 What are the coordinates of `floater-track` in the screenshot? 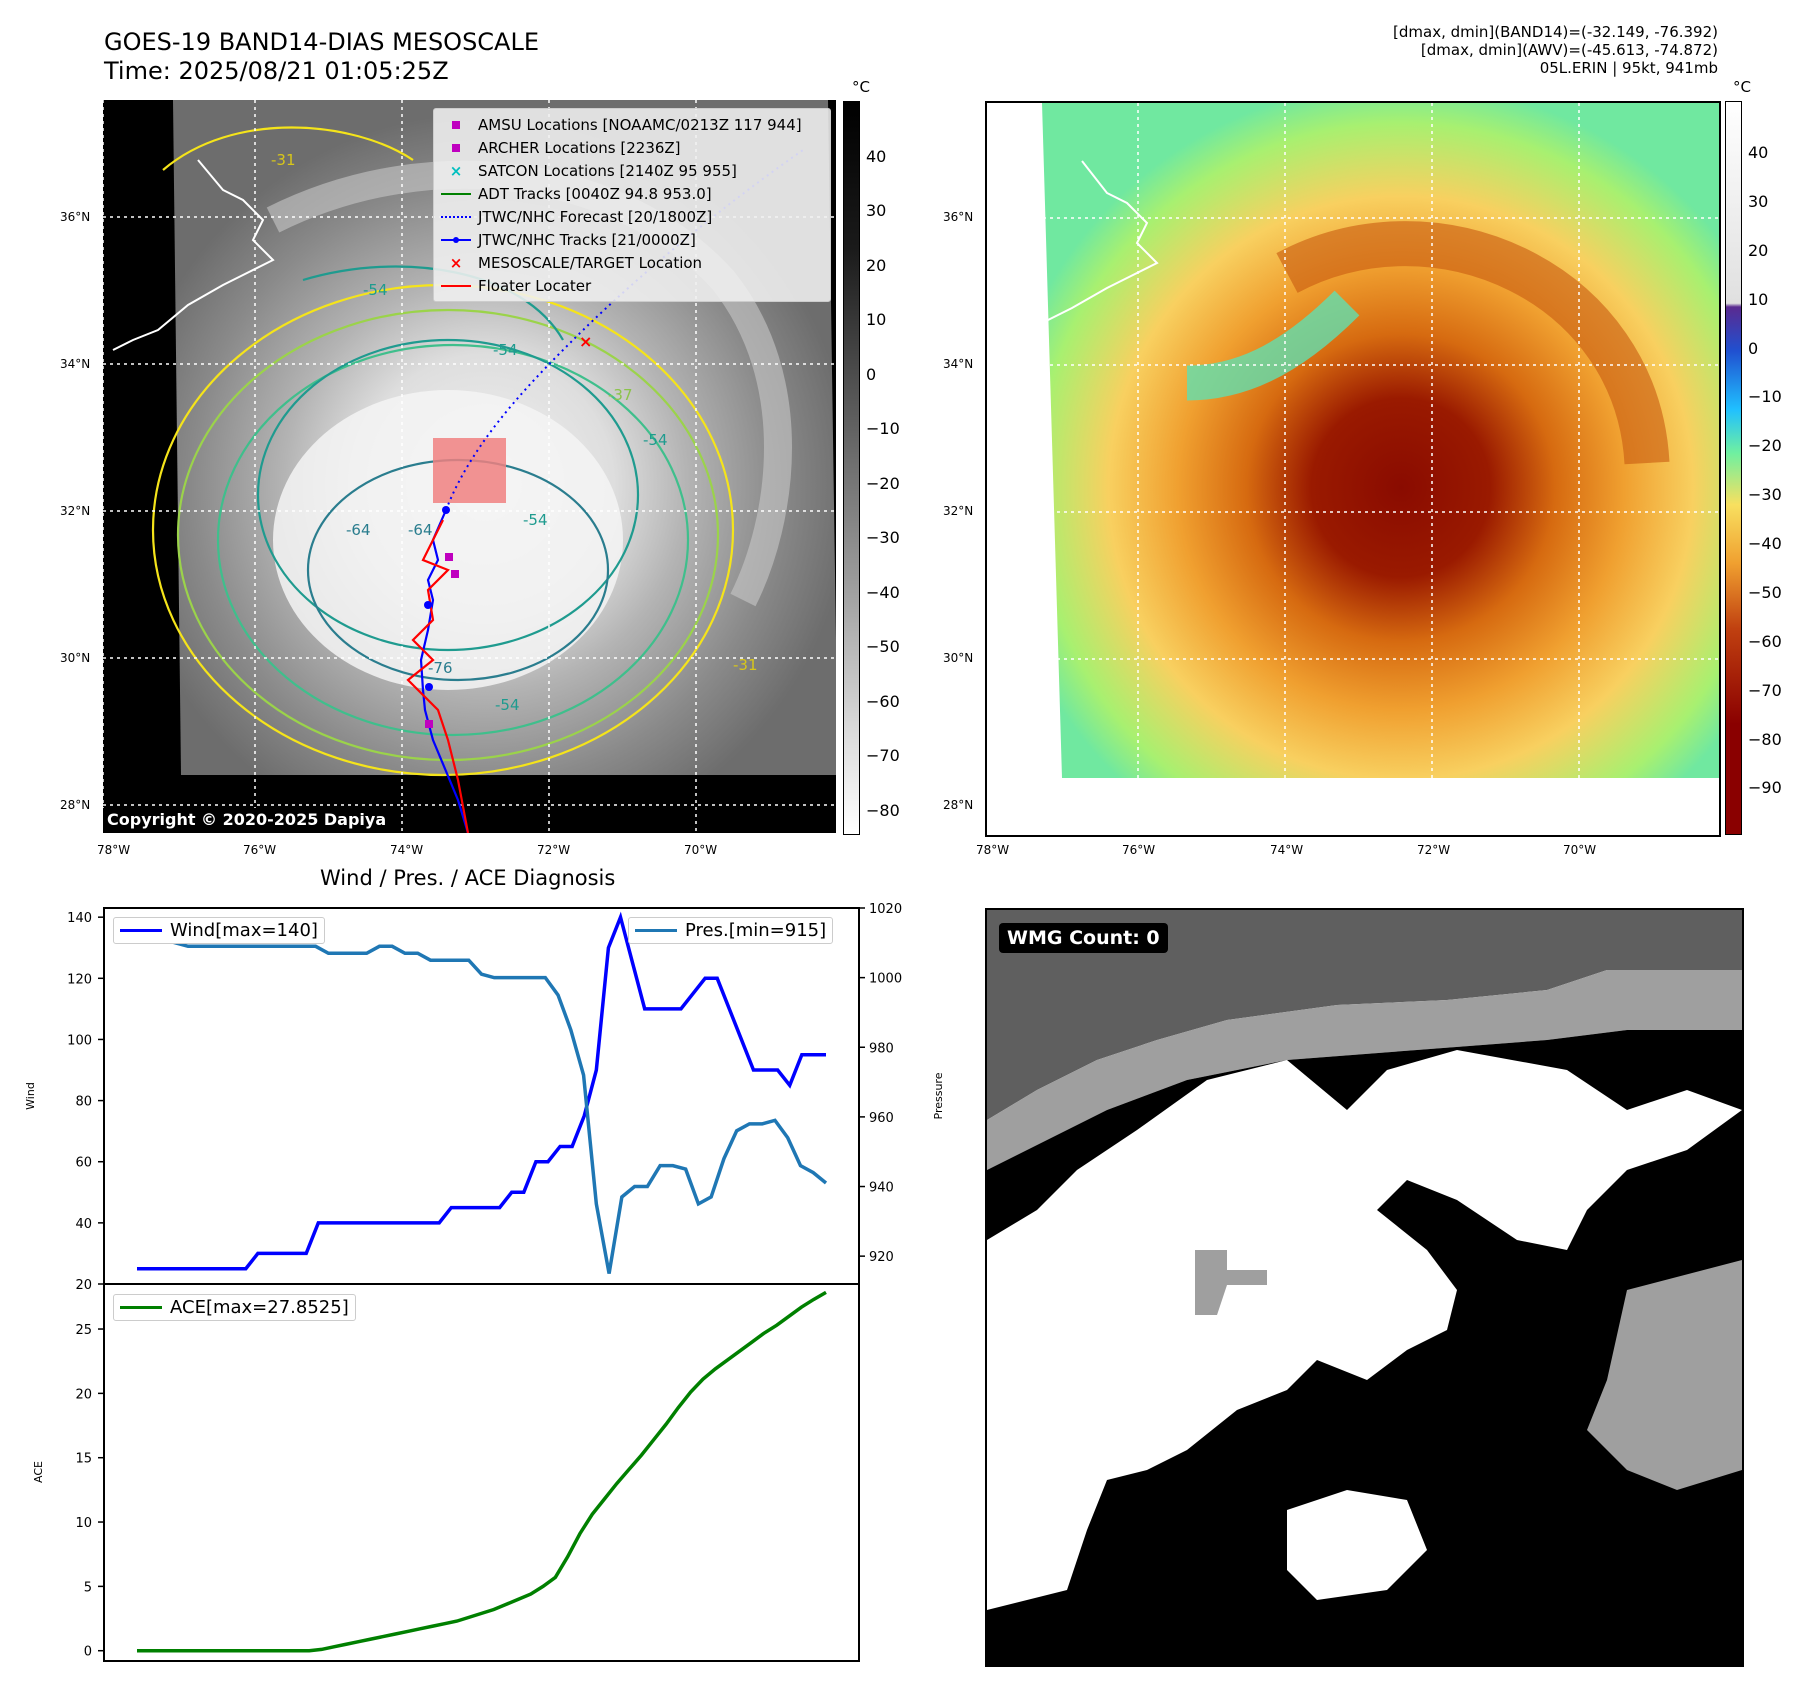 It's located at (438, 676).